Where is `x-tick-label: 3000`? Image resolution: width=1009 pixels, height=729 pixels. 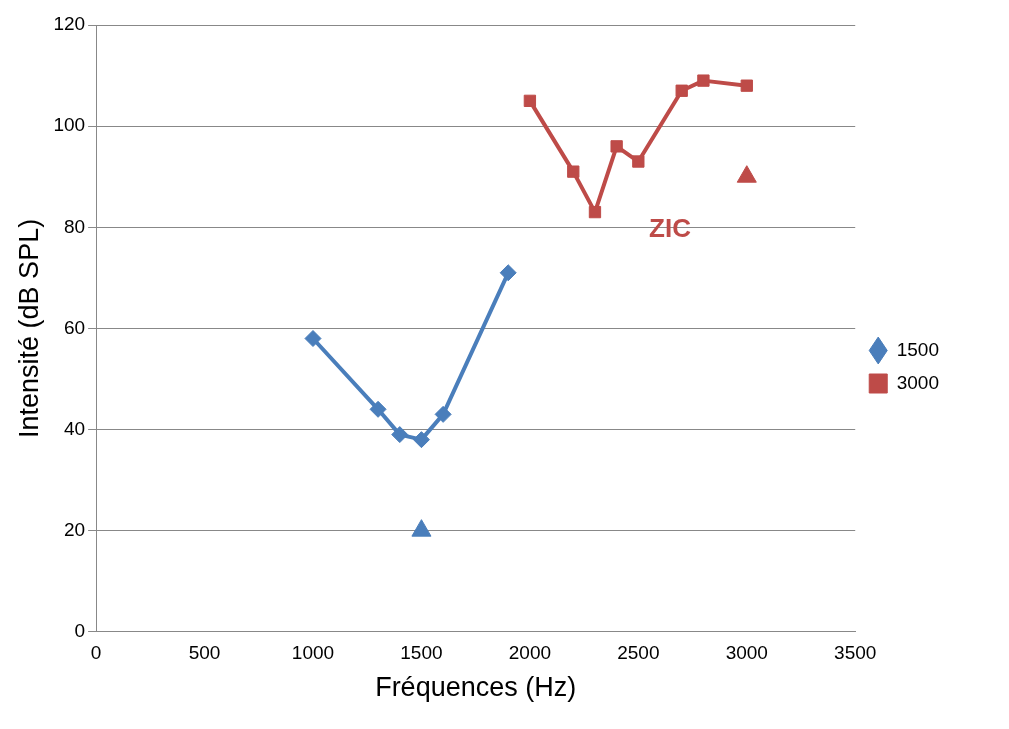 x-tick-label: 3000 is located at coordinates (746, 653).